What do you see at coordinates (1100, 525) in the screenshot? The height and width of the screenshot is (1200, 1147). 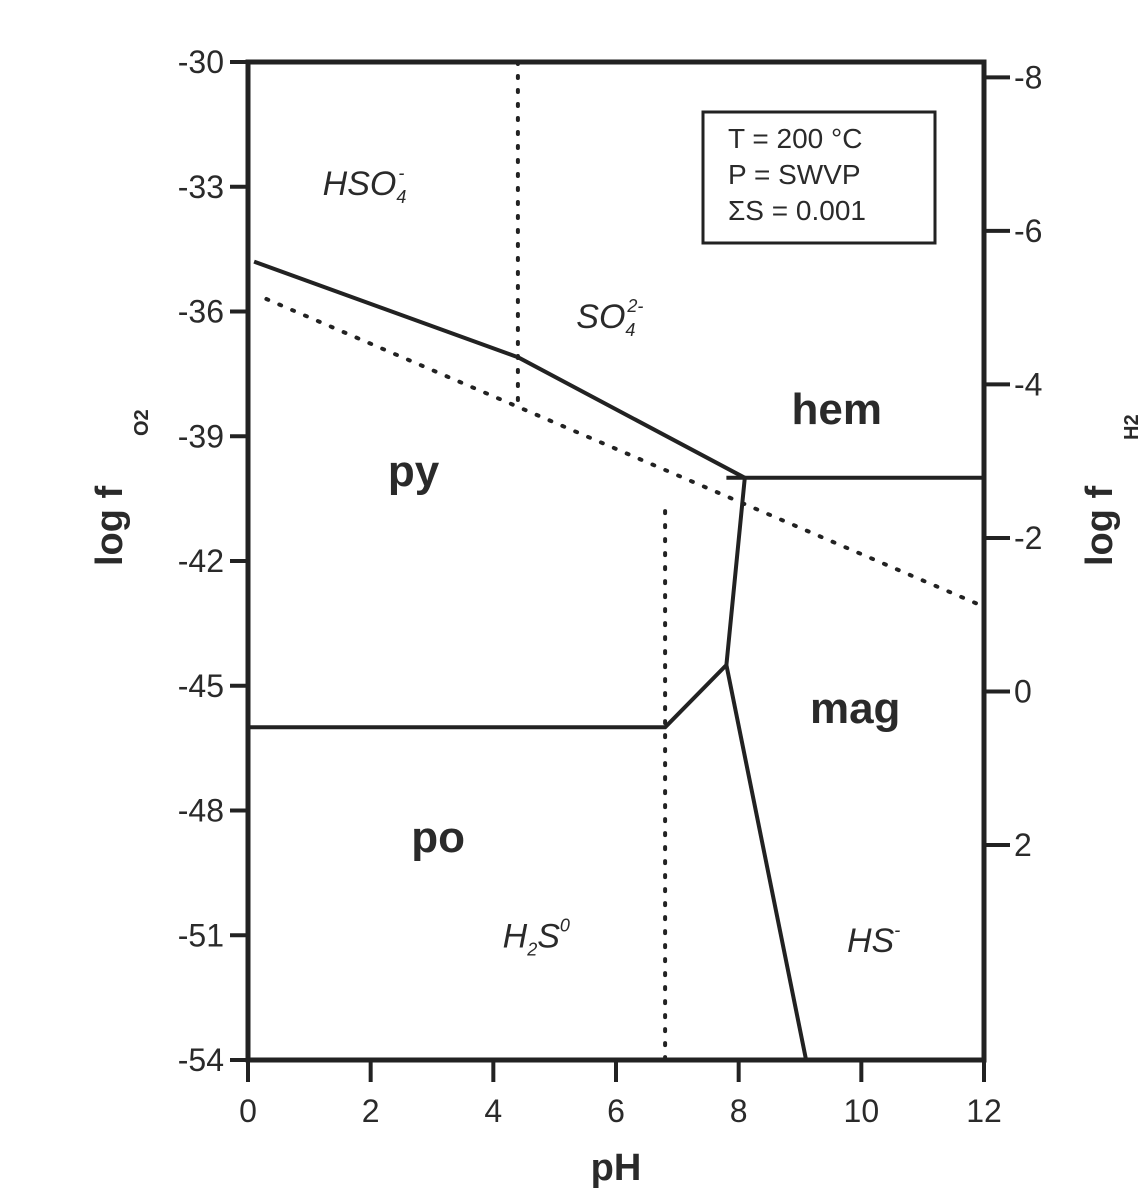 I see `y2-axis-title-main: log f` at bounding box center [1100, 525].